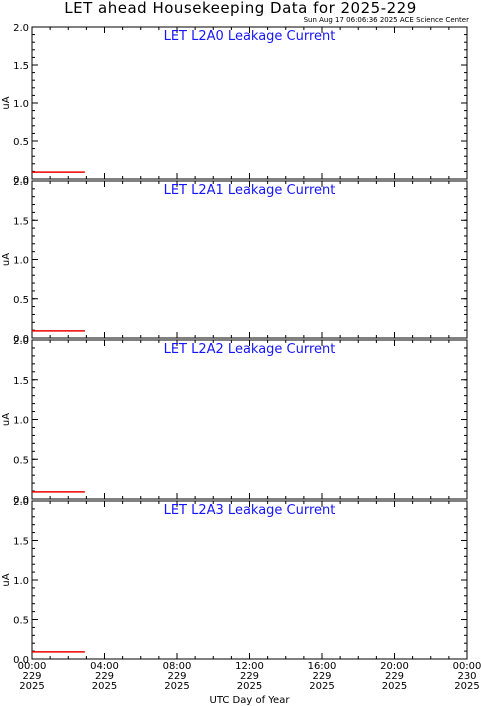  What do you see at coordinates (104, 666) in the screenshot?
I see `x-tick-time: 04:00` at bounding box center [104, 666].